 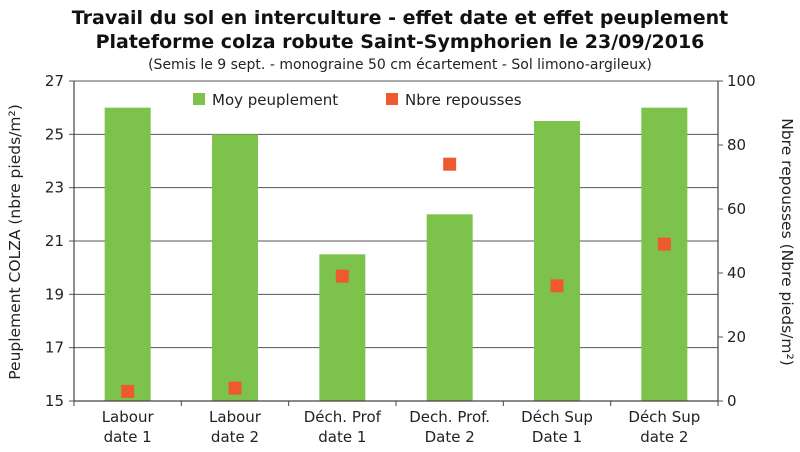 I want to click on y-tick-label: 17, so click(x=54, y=348).